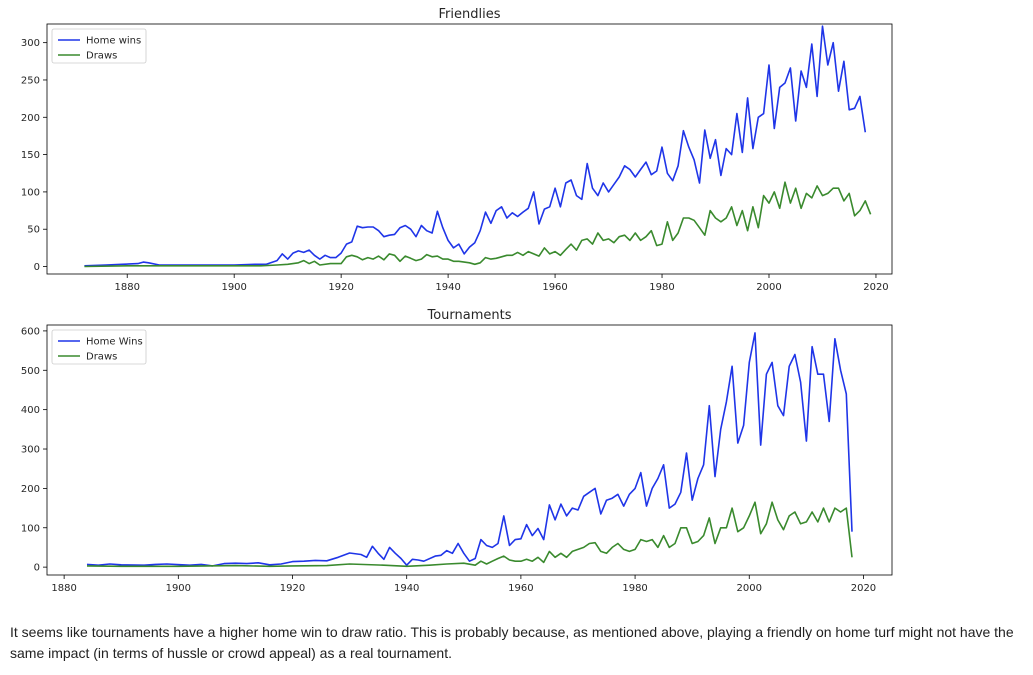  What do you see at coordinates (113, 41) in the screenshot?
I see `legend-label: Home wins` at bounding box center [113, 41].